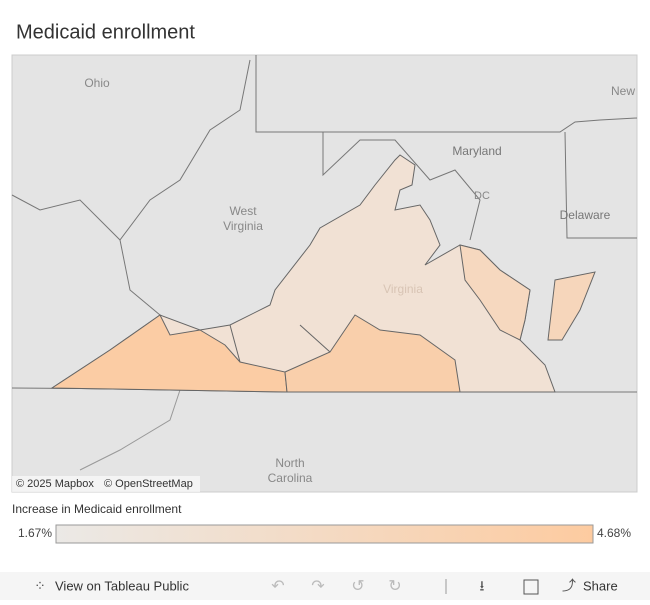 The height and width of the screenshot is (605, 650). Describe the element at coordinates (482, 586) in the screenshot. I see `download: ⭳` at that location.